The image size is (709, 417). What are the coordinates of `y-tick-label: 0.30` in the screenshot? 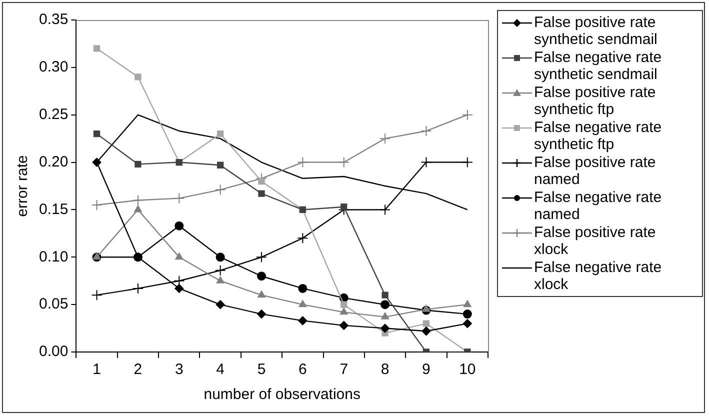 It's located at (53, 67).